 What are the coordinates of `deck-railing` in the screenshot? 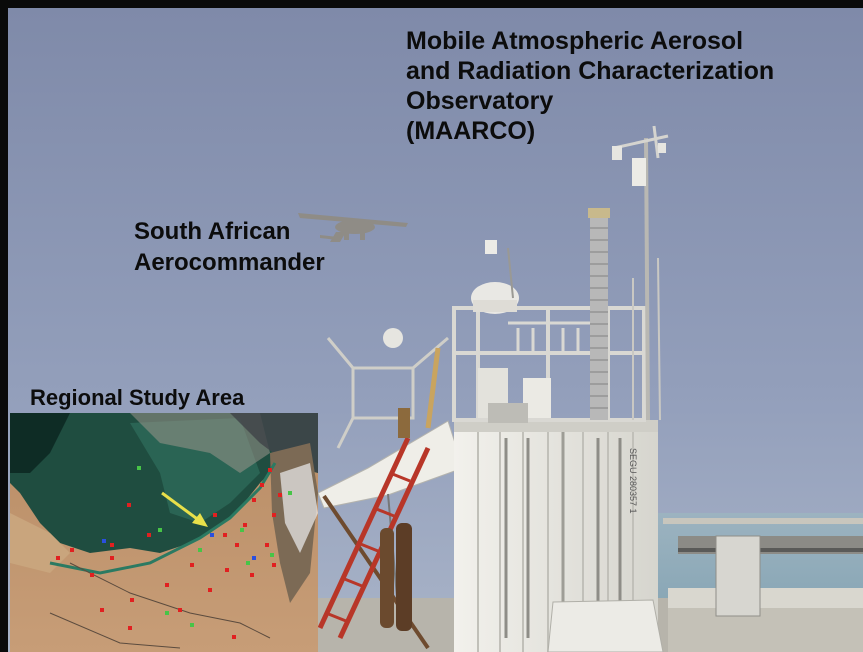 It's located at (765, 598).